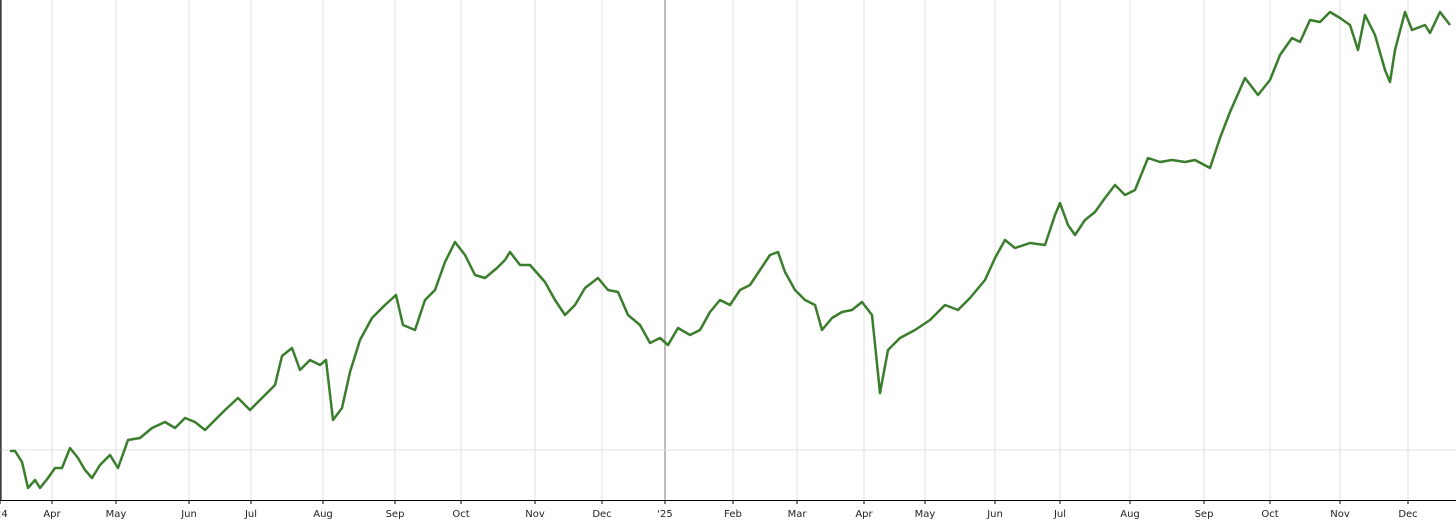 The image size is (1456, 527). What do you see at coordinates (733, 514) in the screenshot?
I see `x-tick-label: Feb` at bounding box center [733, 514].